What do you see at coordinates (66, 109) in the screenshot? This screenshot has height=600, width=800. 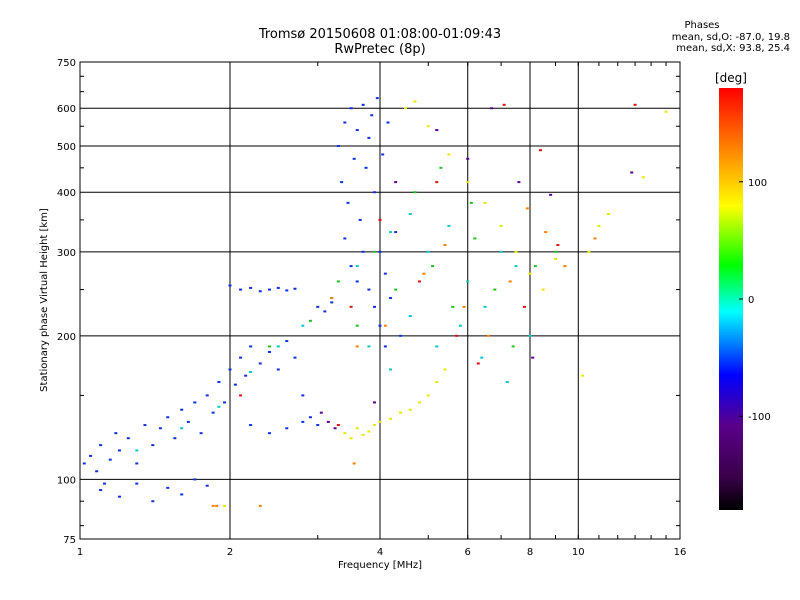 I see `y-tick-label: 600` at bounding box center [66, 109].